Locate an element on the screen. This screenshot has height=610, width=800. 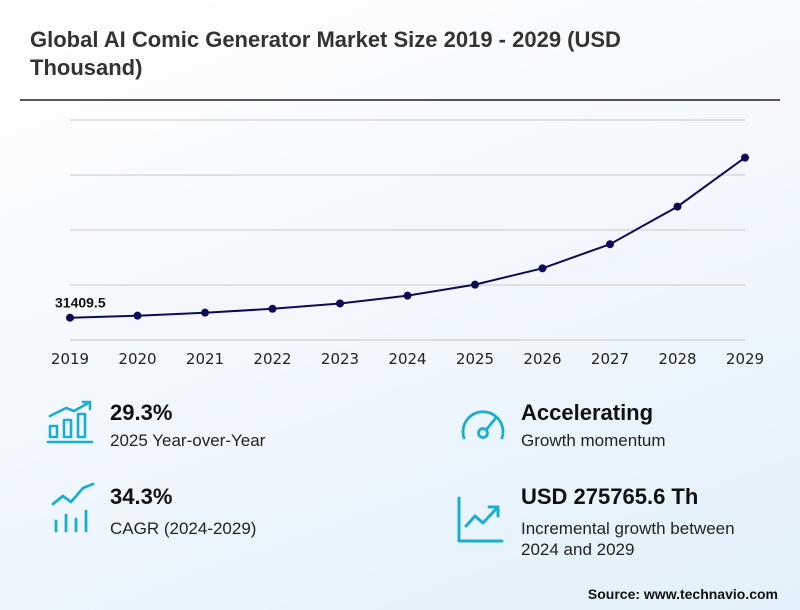
x-tick-label: 2019 is located at coordinates (70, 359).